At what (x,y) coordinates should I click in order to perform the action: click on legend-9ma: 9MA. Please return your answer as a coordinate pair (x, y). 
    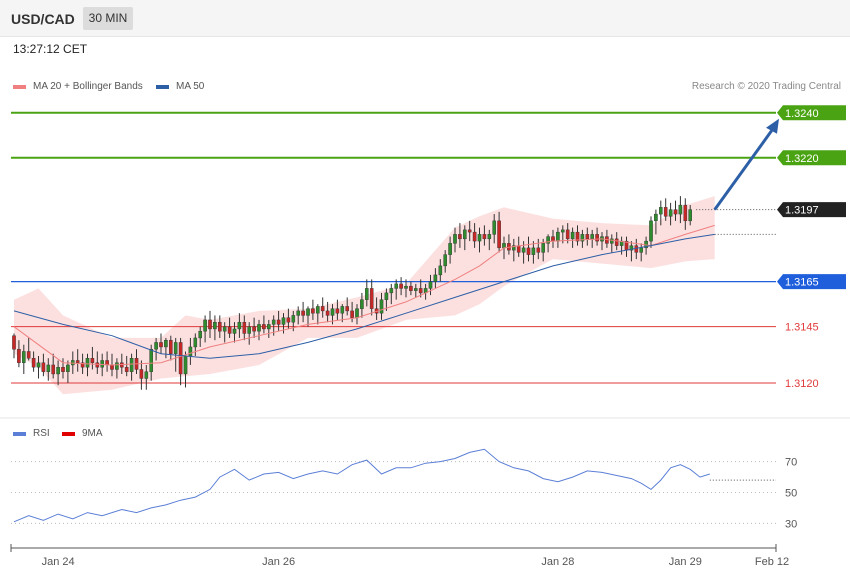
    Looking at the image, I should click on (82, 433).